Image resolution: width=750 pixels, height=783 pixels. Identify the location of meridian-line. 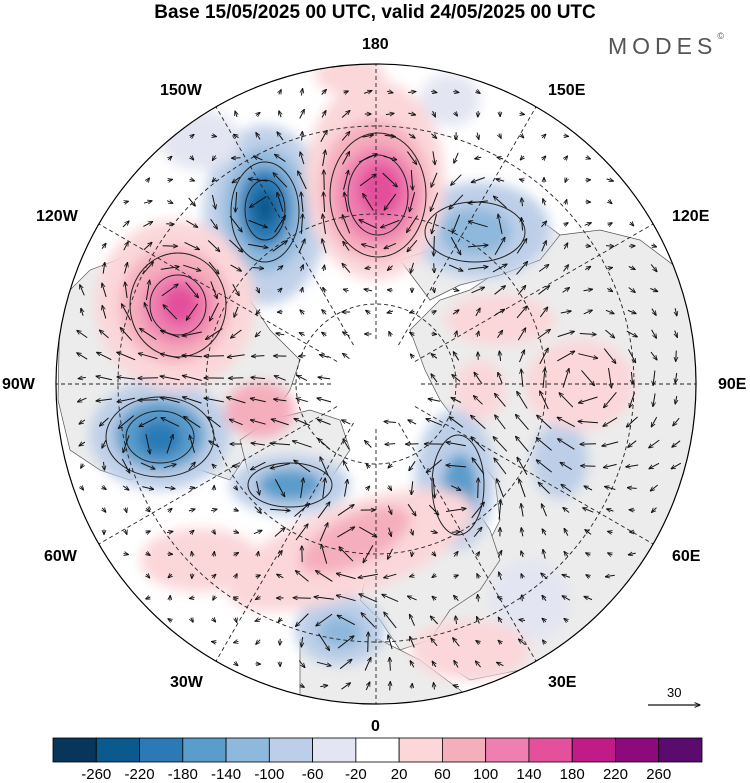
(284, 226).